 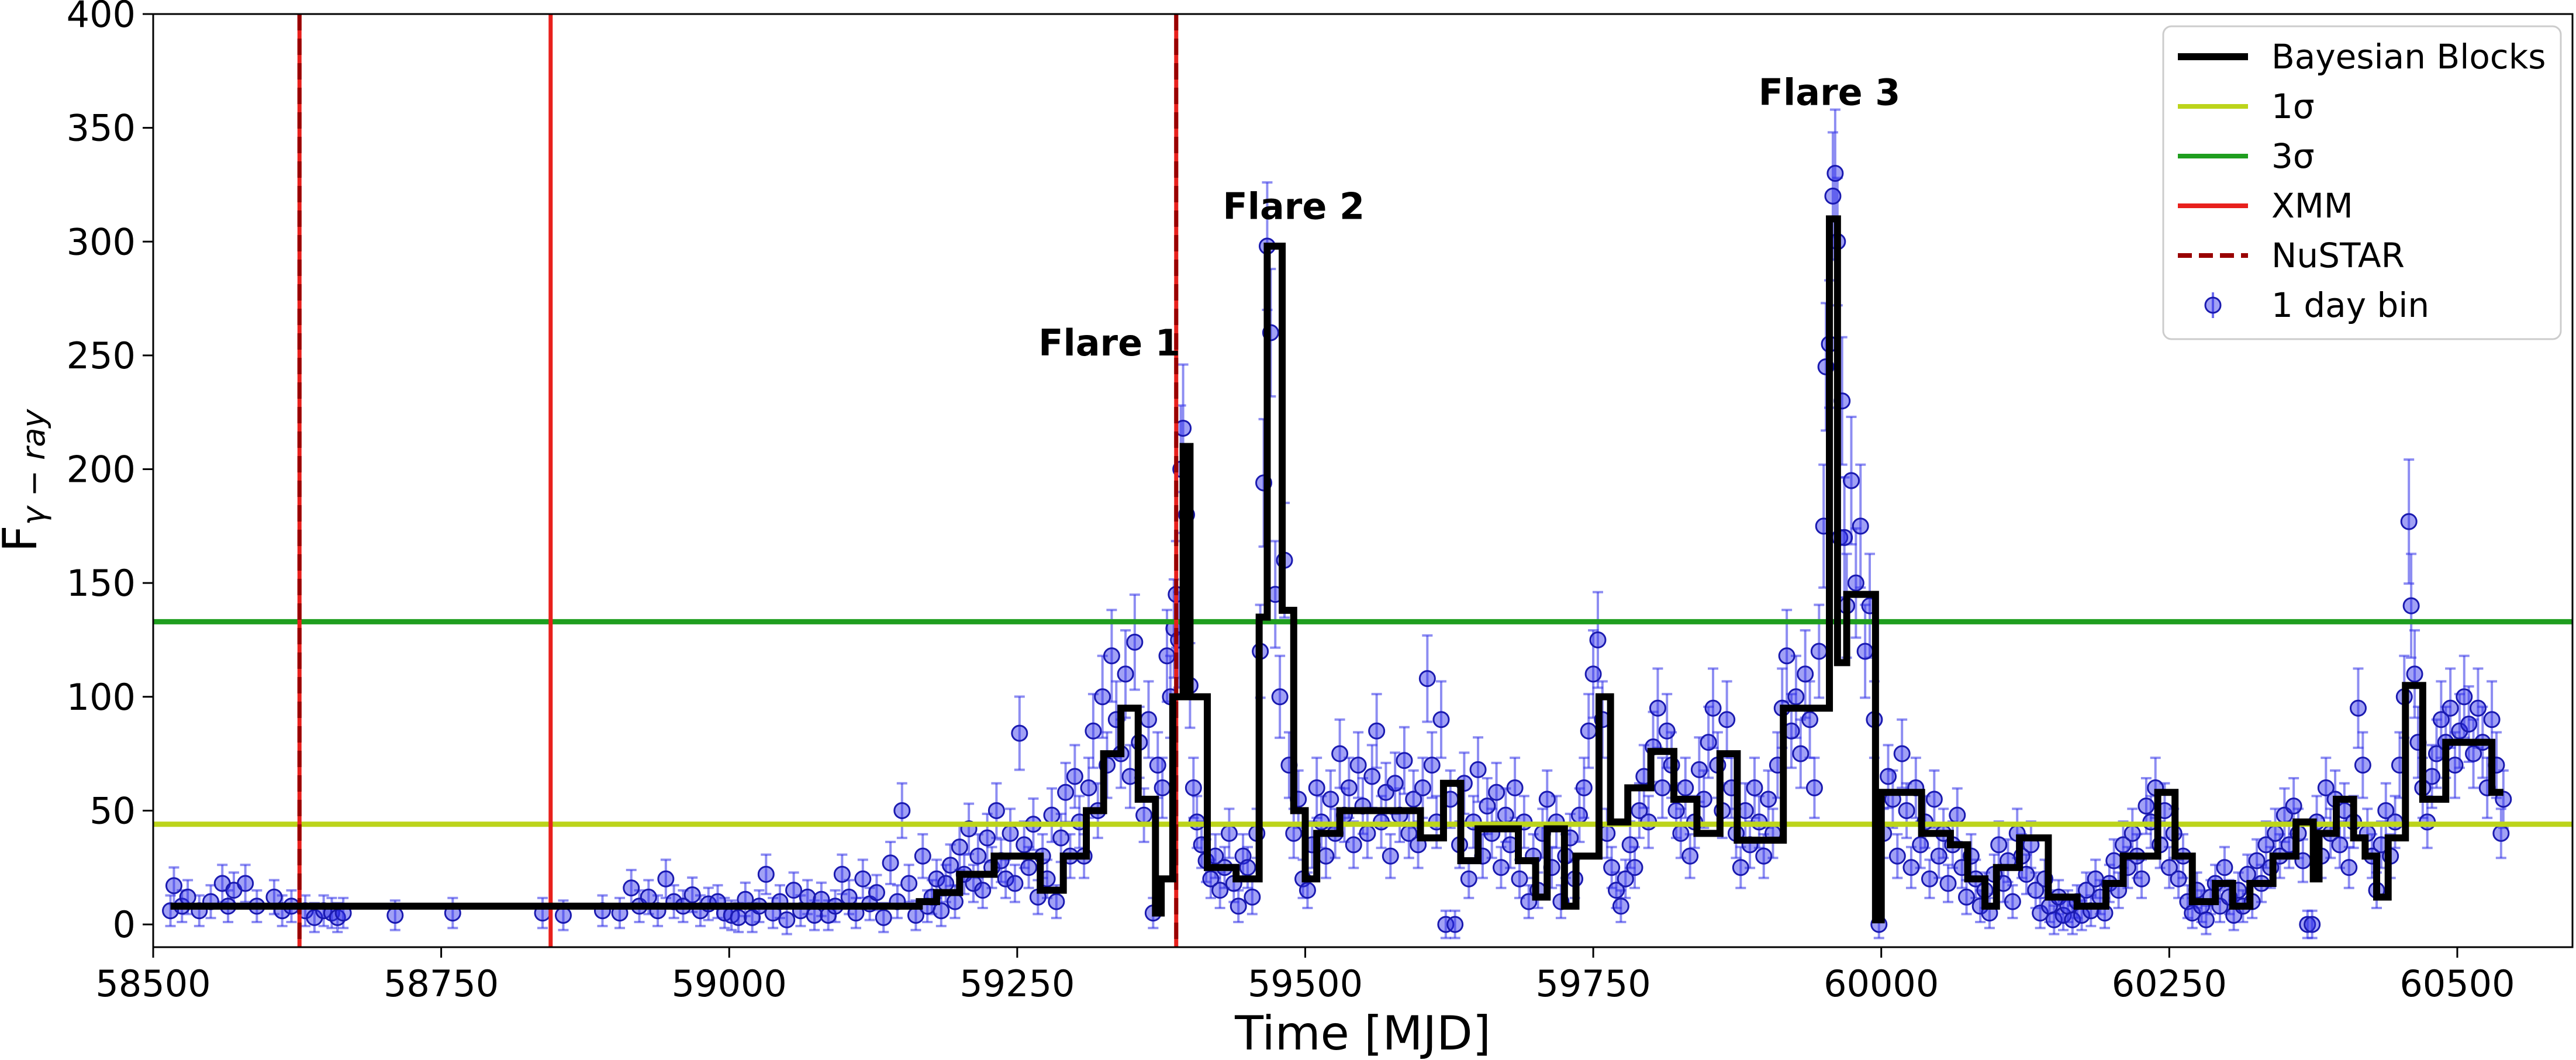 What do you see at coordinates (2293, 106) in the screenshot?
I see `legend-label: 1σ` at bounding box center [2293, 106].